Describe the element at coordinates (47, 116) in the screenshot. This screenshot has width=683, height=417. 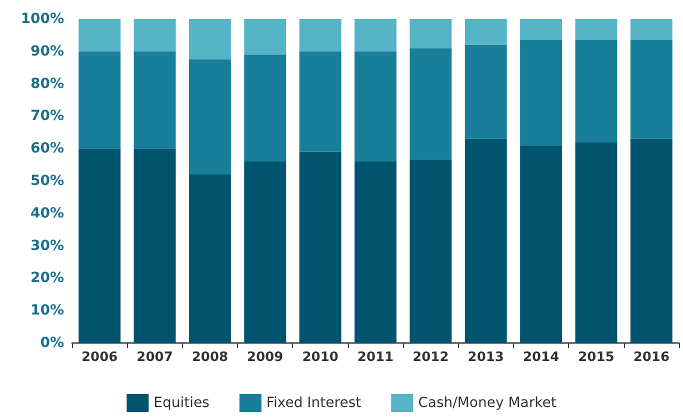
I see `y-tick-label: 70%` at that location.